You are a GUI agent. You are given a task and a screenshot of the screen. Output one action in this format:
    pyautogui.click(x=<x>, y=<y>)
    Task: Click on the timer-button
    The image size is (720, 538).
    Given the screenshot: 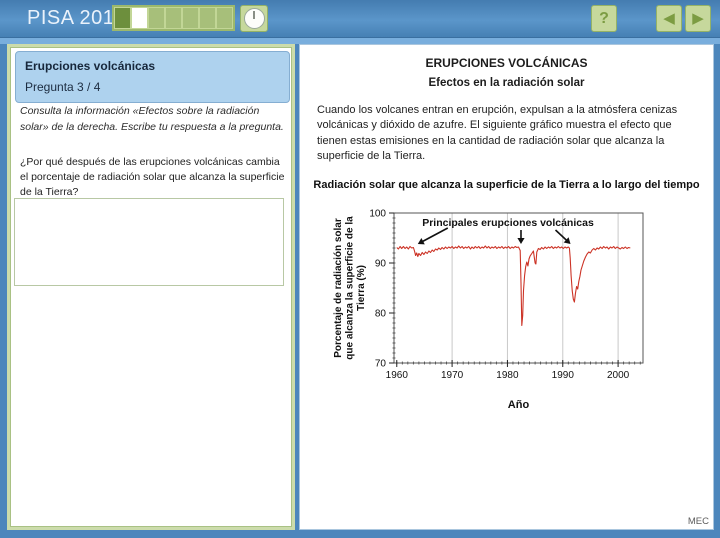 What is the action you would take?
    pyautogui.click(x=254, y=18)
    